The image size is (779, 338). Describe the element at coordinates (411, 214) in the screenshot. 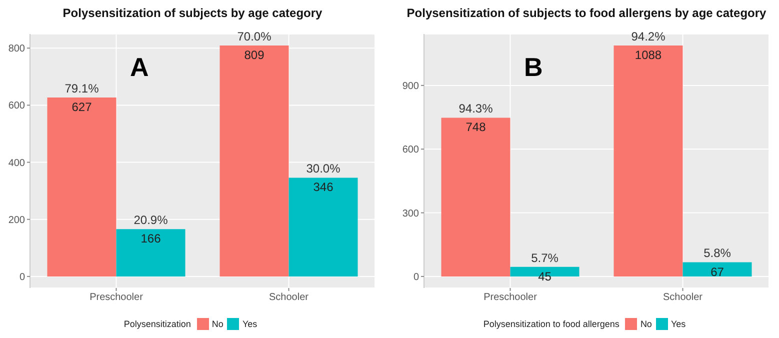

I see `y-tick-label: 300` at that location.